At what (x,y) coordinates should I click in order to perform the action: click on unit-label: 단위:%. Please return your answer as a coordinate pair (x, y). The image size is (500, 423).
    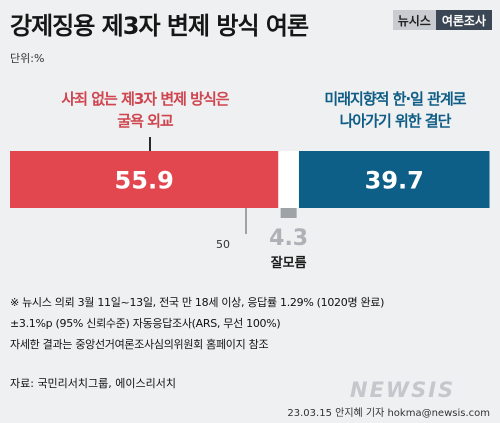
    Looking at the image, I should click on (27, 58).